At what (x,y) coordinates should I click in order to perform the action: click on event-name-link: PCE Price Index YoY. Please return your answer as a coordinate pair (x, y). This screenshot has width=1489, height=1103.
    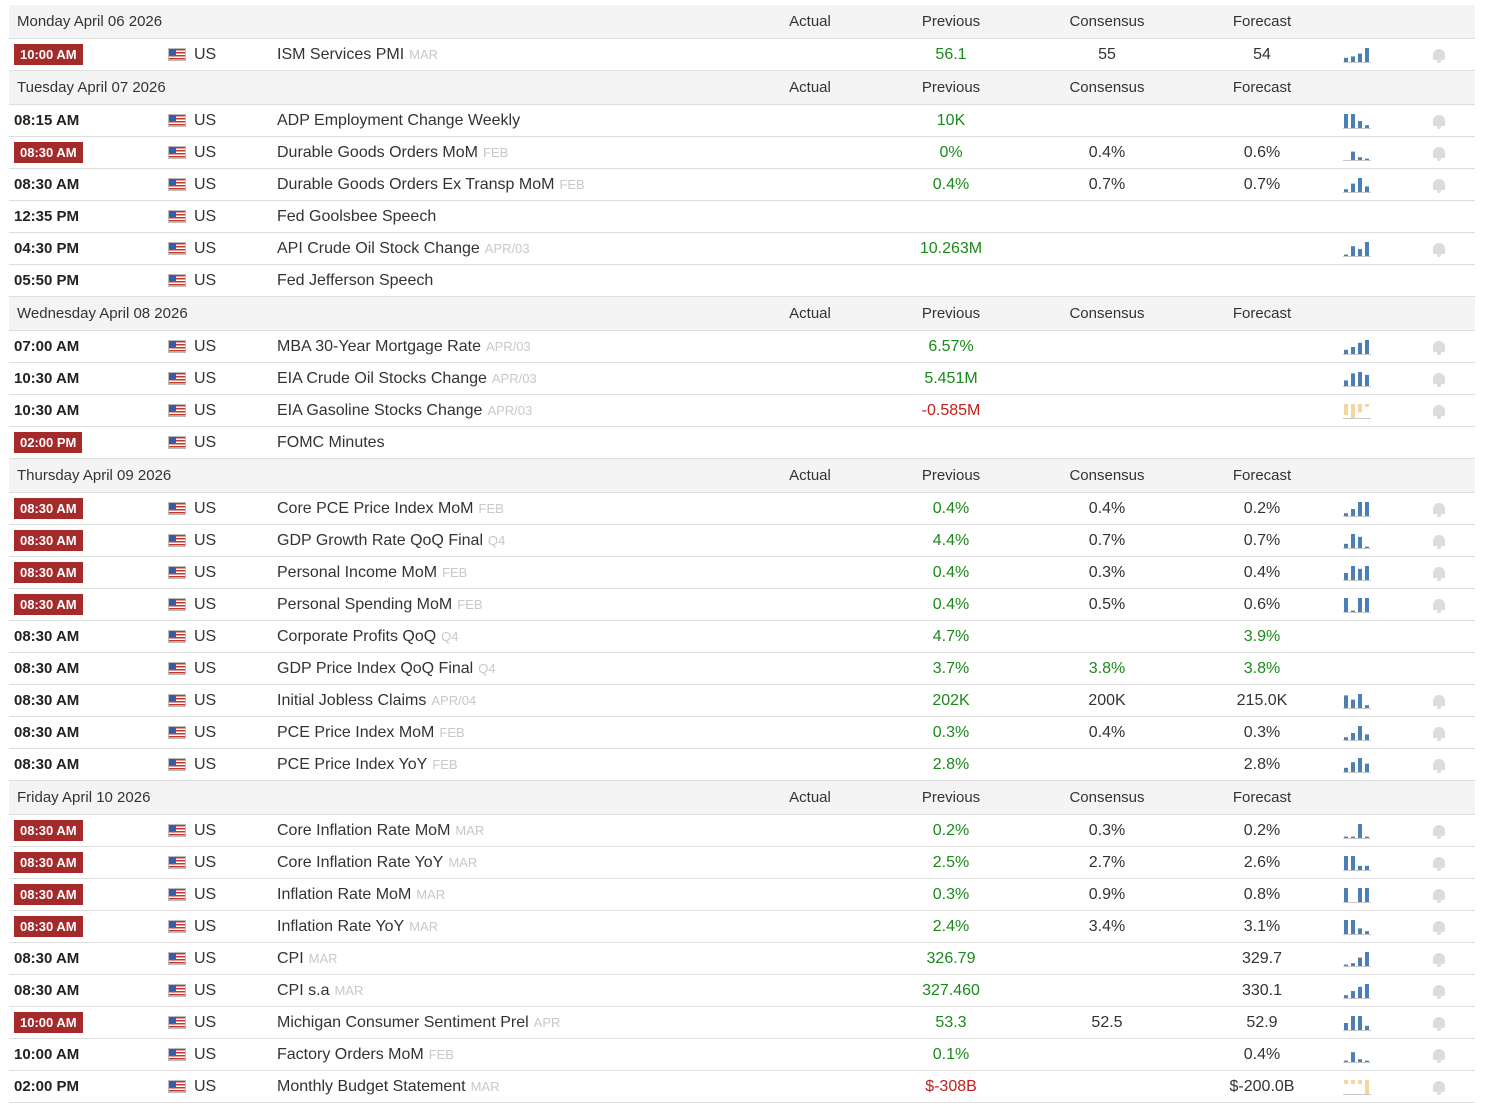
    Looking at the image, I should click on (352, 764).